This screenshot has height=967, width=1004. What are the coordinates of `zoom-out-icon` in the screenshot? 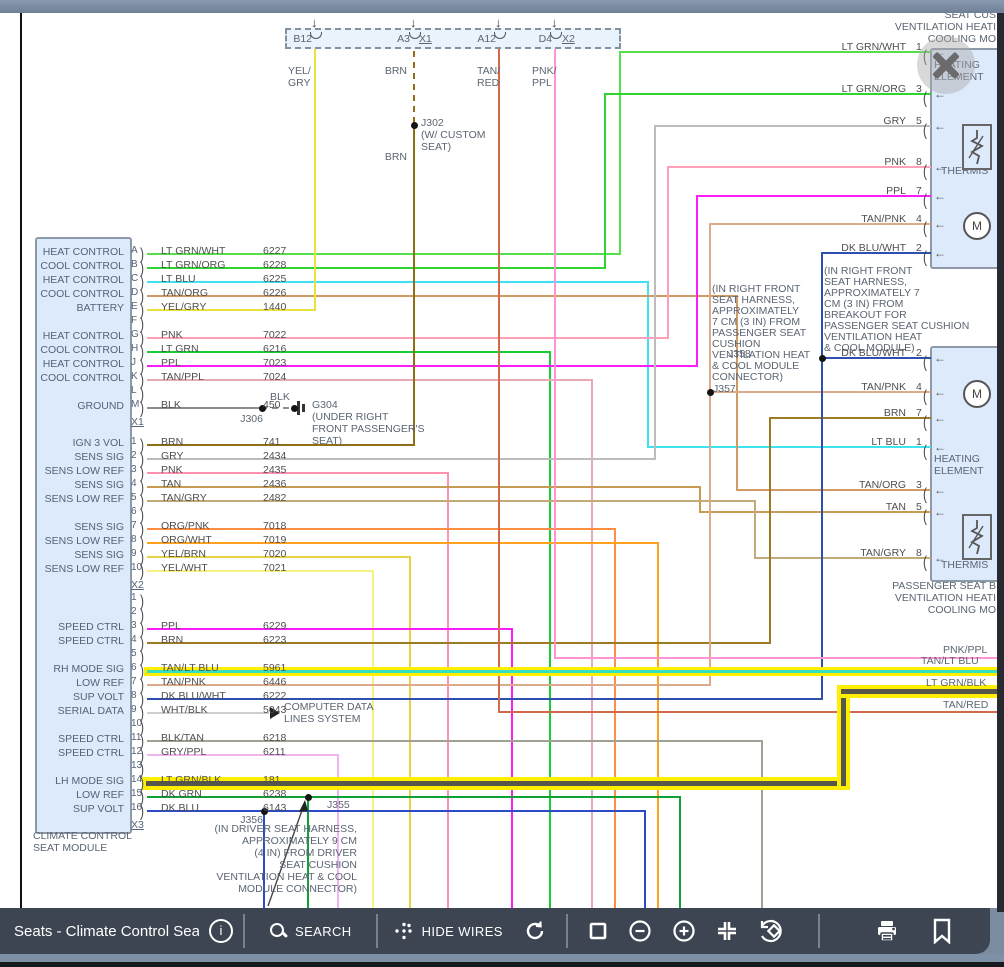 It's located at (640, 931).